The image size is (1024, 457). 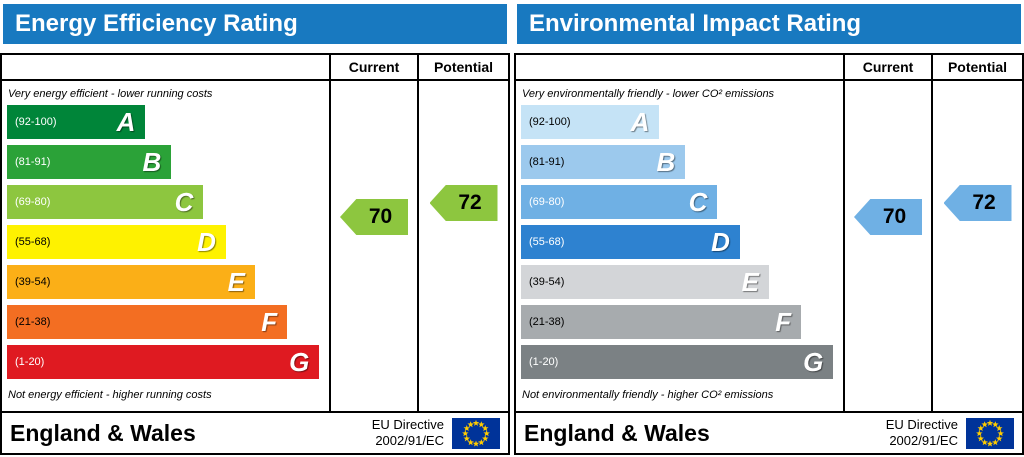 What do you see at coordinates (299, 362) in the screenshot?
I see `band-letter: G` at bounding box center [299, 362].